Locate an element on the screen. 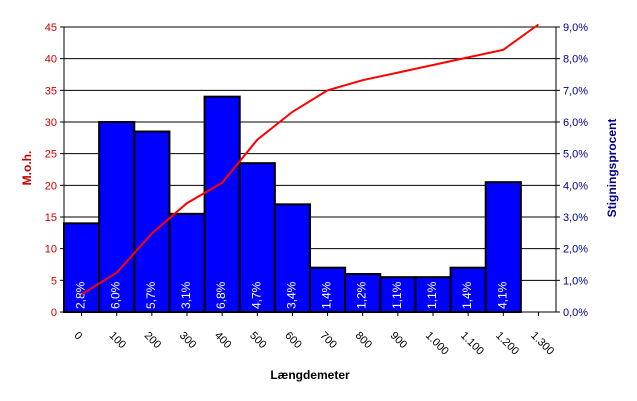 This screenshot has width=637, height=401. y-left-tick-label: 40 is located at coordinates (51, 60).